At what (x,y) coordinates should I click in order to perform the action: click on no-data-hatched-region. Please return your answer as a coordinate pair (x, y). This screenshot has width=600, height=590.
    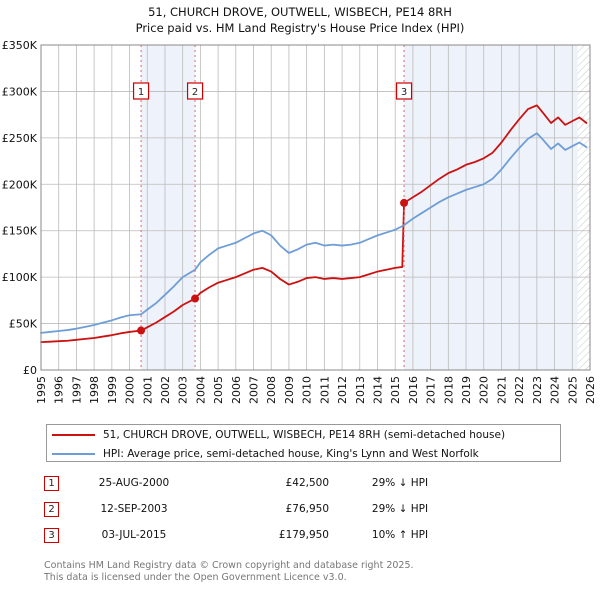
    Looking at the image, I should click on (583, 207).